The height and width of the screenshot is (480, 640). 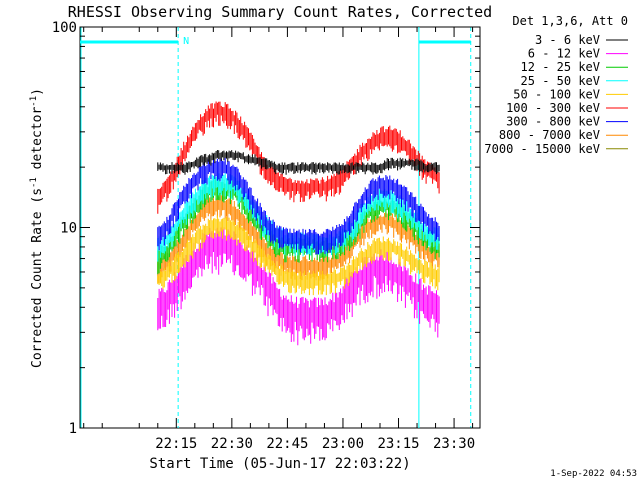 I want to click on series-800-7000-kev, so click(x=298, y=239).